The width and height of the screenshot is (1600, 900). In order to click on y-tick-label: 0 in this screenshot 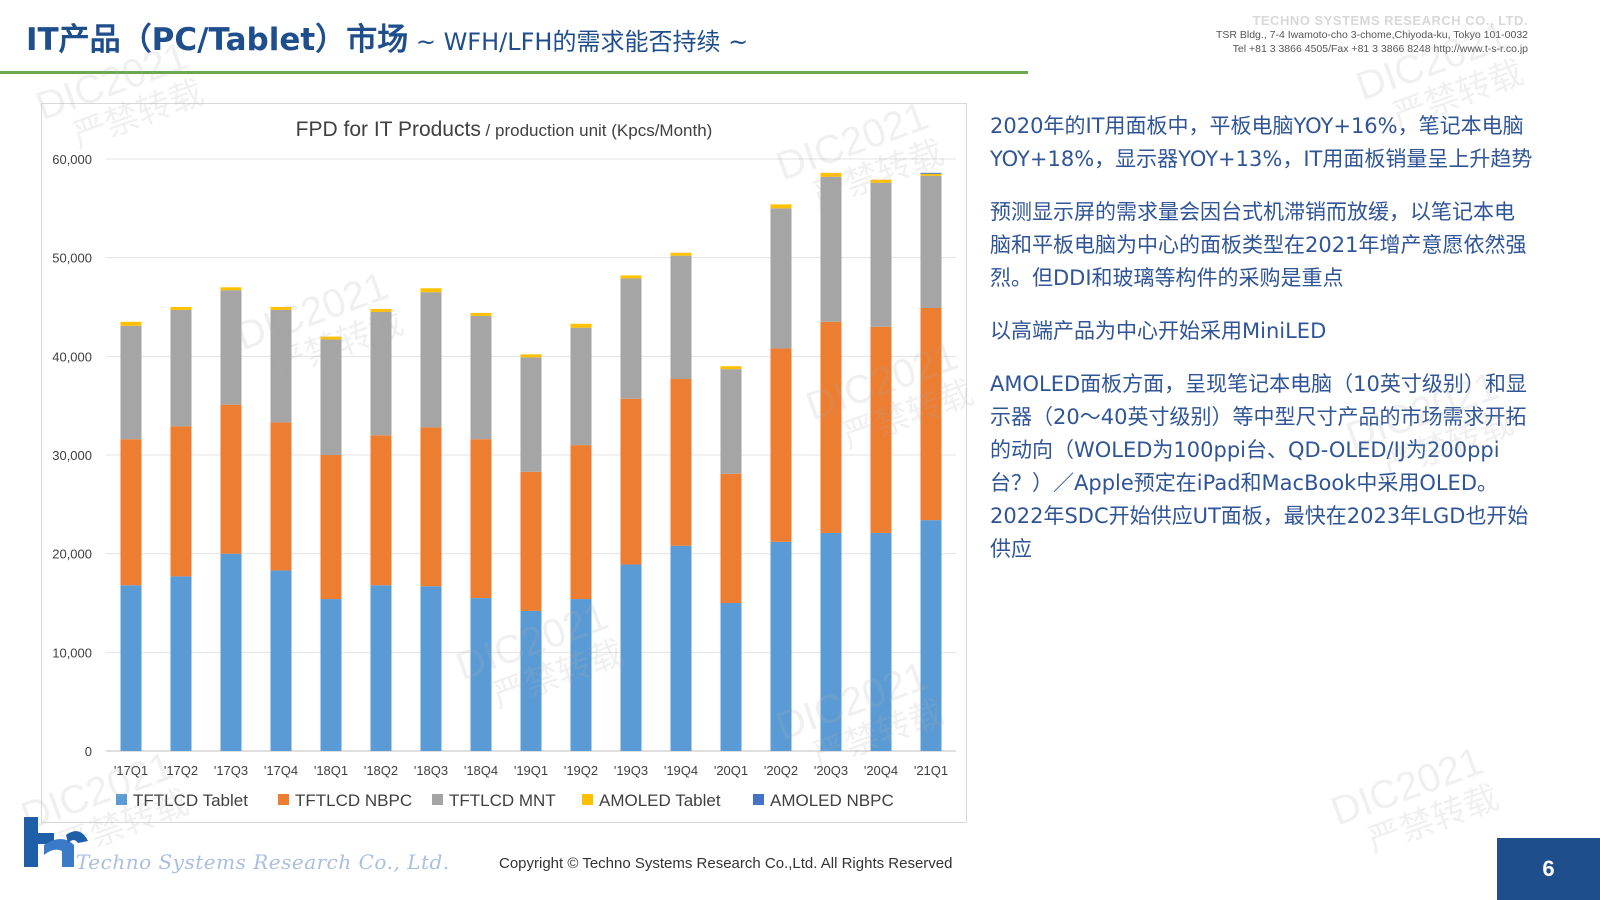, I will do `click(88, 751)`.